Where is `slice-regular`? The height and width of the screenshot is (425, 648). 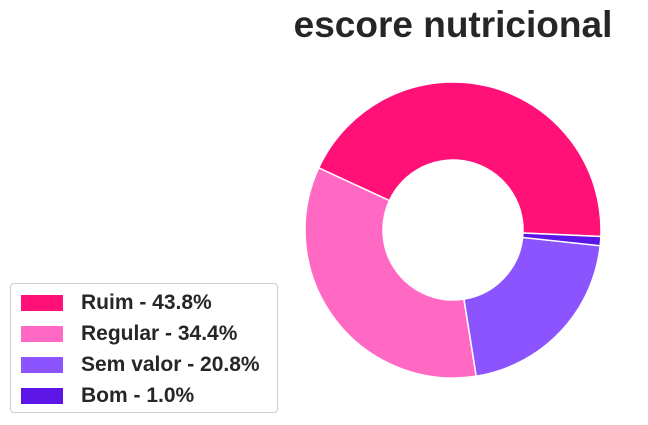 slice-regular is located at coordinates (391, 272).